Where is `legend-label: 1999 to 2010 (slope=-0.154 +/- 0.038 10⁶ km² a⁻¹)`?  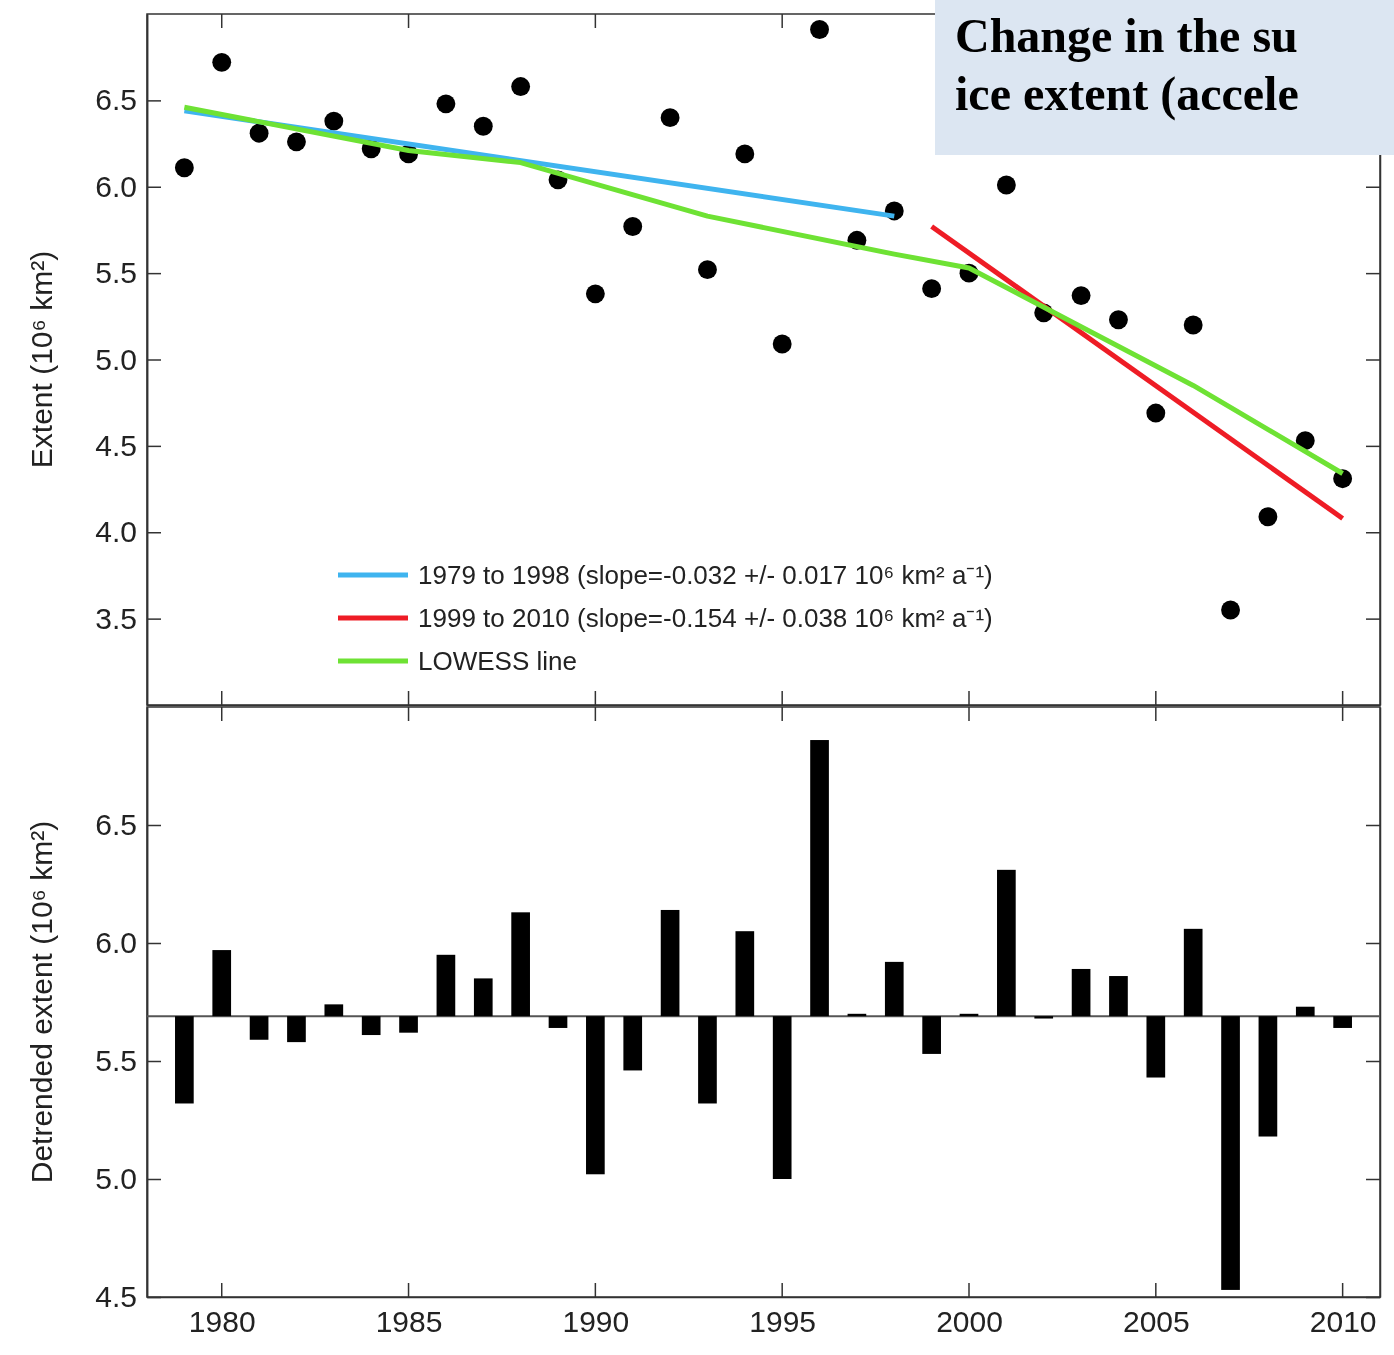 legend-label: 1999 to 2010 (slope=-0.154 +/- 0.038 10⁶ km² a⁻¹) is located at coordinates (705, 618).